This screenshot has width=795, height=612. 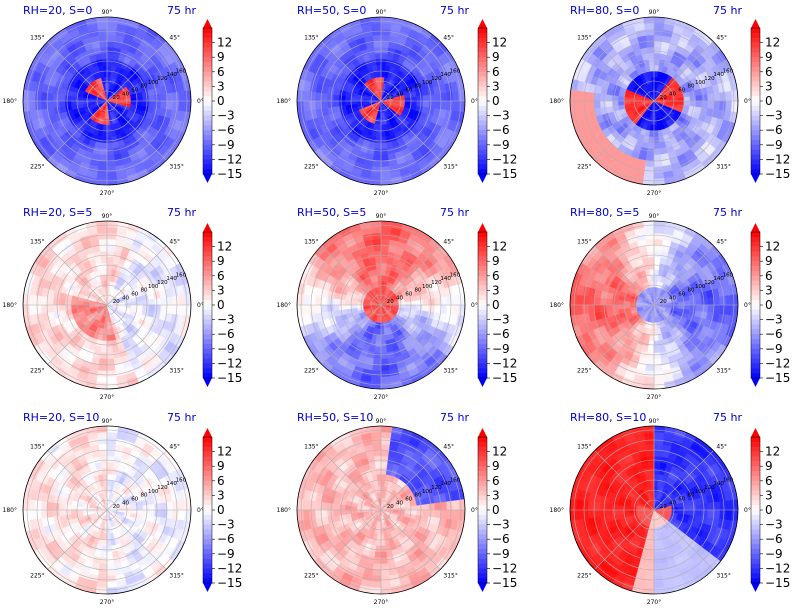 What do you see at coordinates (162, 79) in the screenshot?
I see `radial-tick-label: 120` at bounding box center [162, 79].